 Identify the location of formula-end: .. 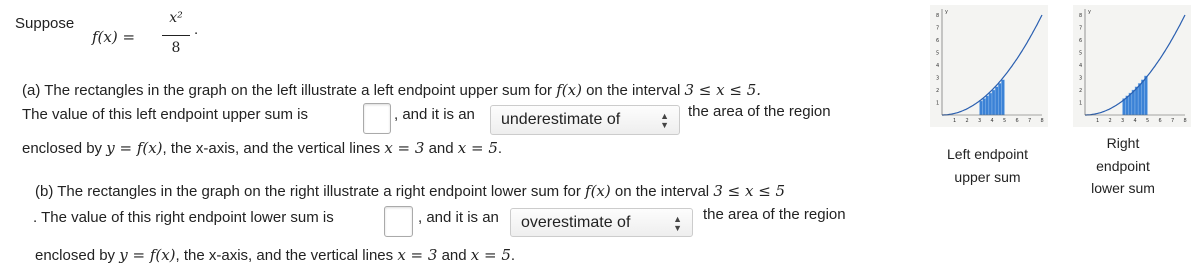
(196, 29).